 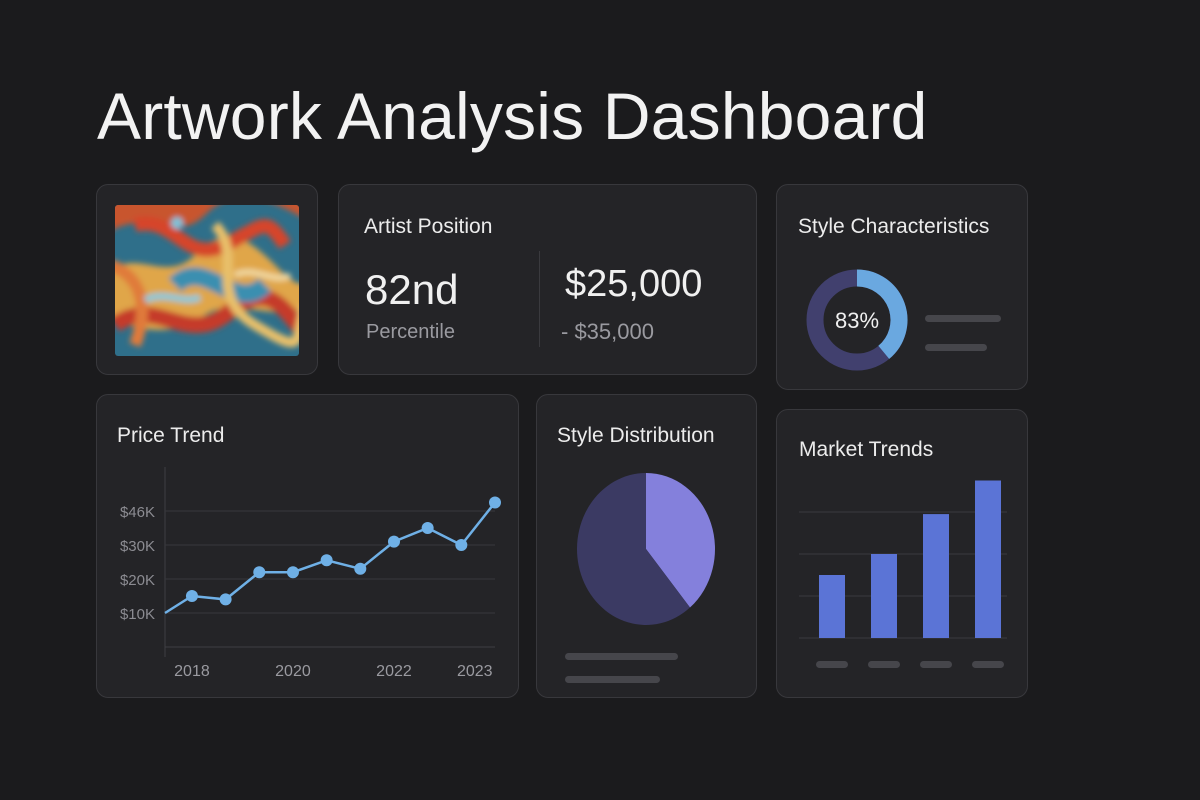 What do you see at coordinates (428, 226) in the screenshot?
I see `artist-position-title: Artist Position` at bounding box center [428, 226].